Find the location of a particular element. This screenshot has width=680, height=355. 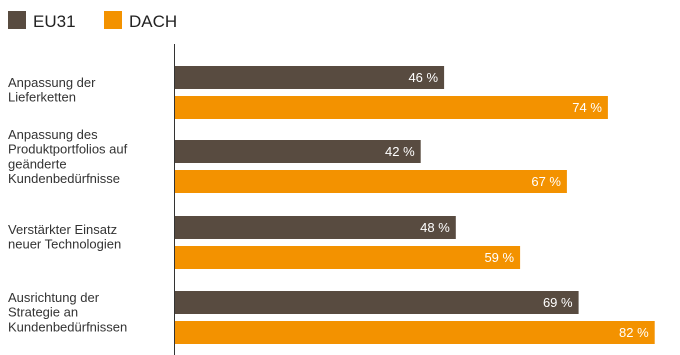

legend-swatch-dach is located at coordinates (113, 20).